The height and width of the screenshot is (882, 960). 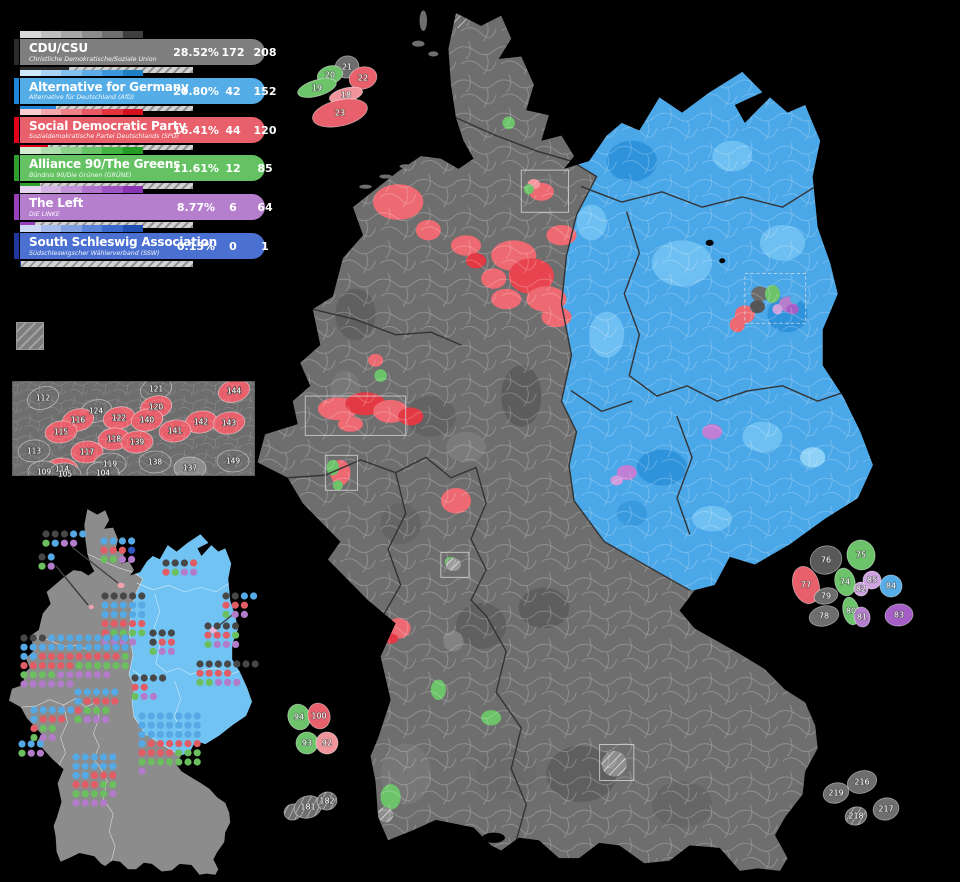 I want to click on district-number: 182, so click(x=326, y=801).